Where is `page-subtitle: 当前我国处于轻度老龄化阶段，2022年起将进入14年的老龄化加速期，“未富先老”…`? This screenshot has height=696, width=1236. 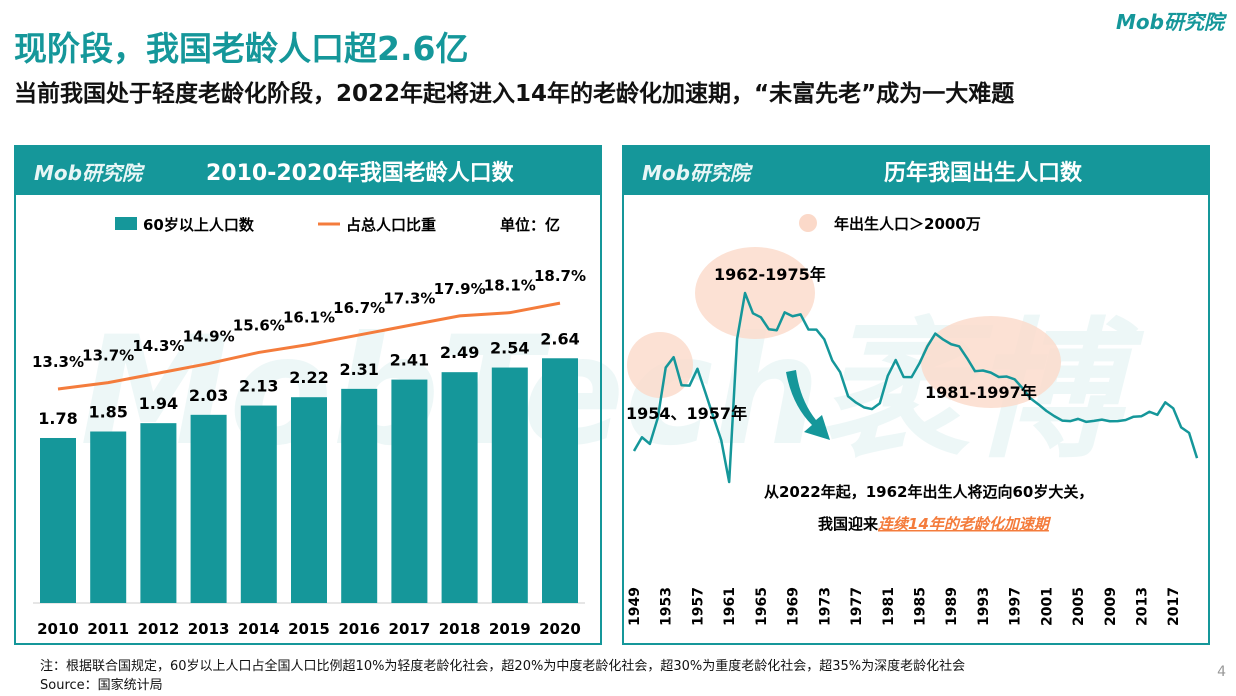
page-subtitle: 当前我国处于轻度老龄化阶段，2022年起将进入14年的老龄化加速期，“未富先老”… is located at coordinates (514, 94).